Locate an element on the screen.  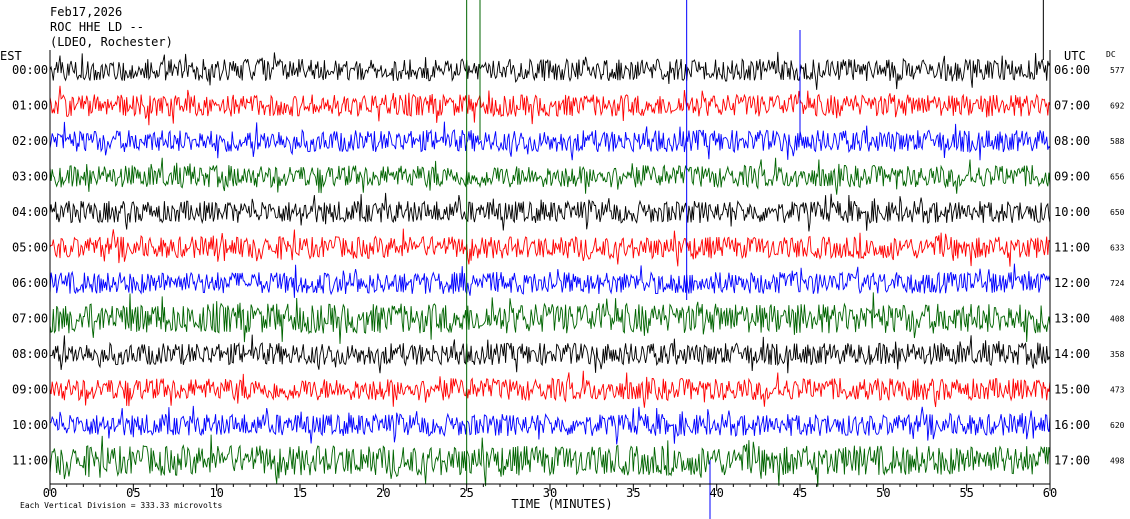
est-hour-label: 05:00 is located at coordinates (30, 248).